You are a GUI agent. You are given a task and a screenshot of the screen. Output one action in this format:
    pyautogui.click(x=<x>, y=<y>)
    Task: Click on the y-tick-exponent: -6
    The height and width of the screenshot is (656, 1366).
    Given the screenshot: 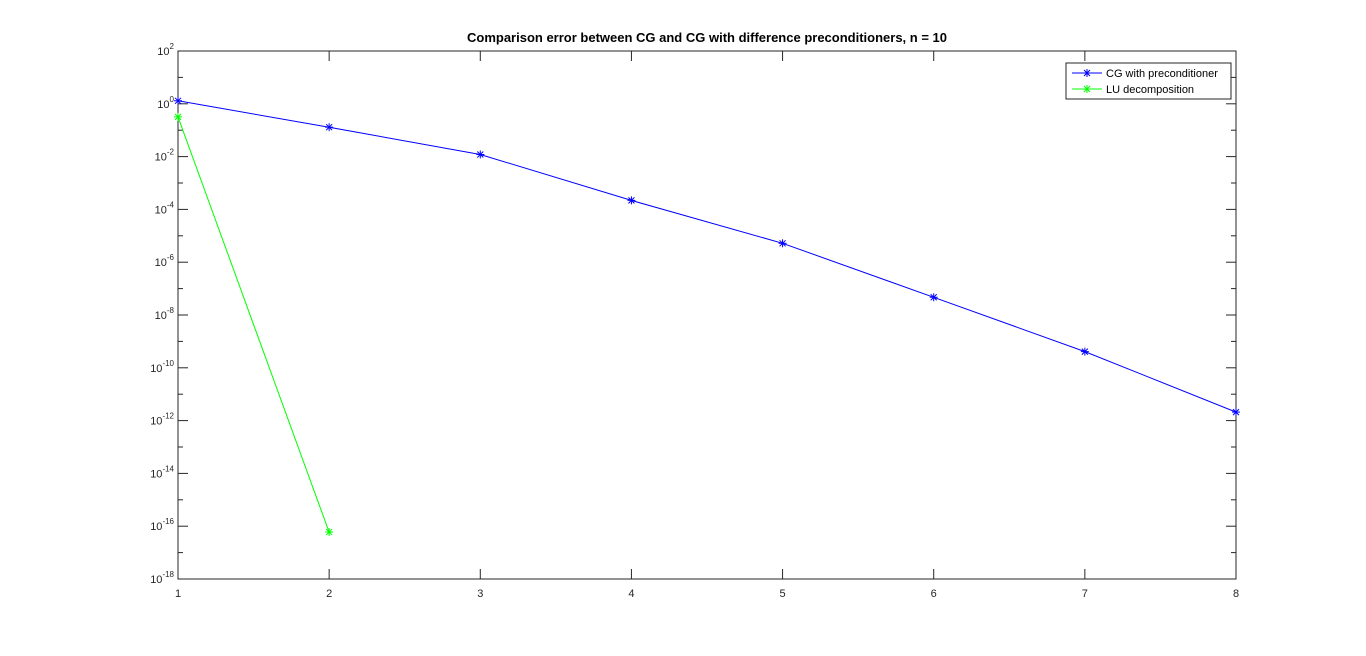 What is the action you would take?
    pyautogui.click(x=171, y=257)
    